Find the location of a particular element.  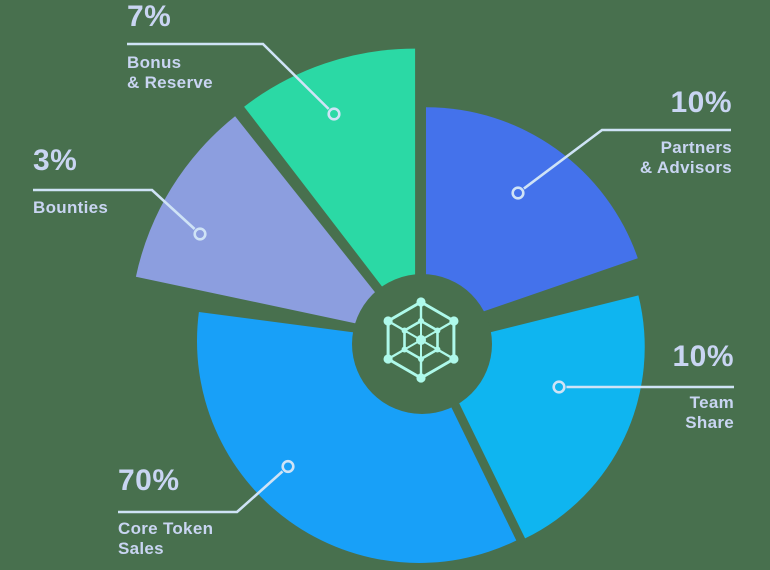

name-core-token-sales: Core Token Sales is located at coordinates (166, 538).